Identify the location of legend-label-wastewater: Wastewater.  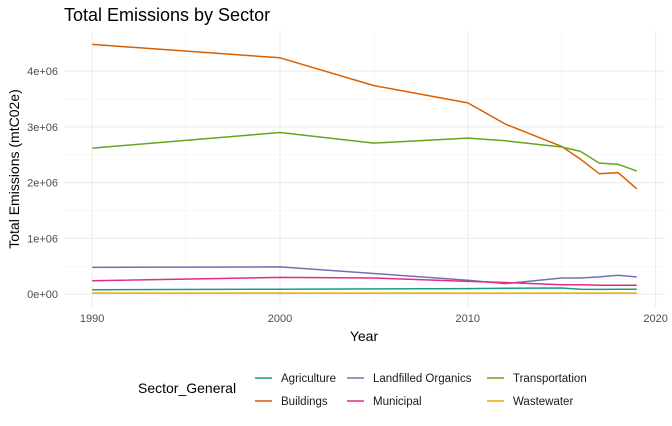
(543, 402).